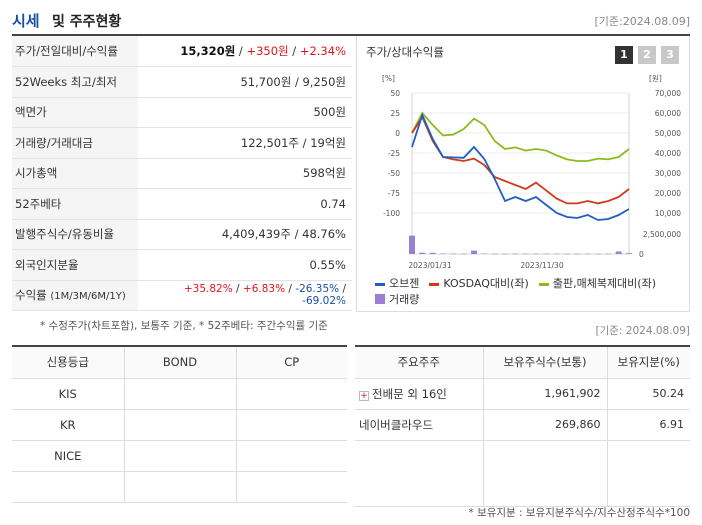  I want to click on table-row: 시가총액 598억원, so click(182, 173).